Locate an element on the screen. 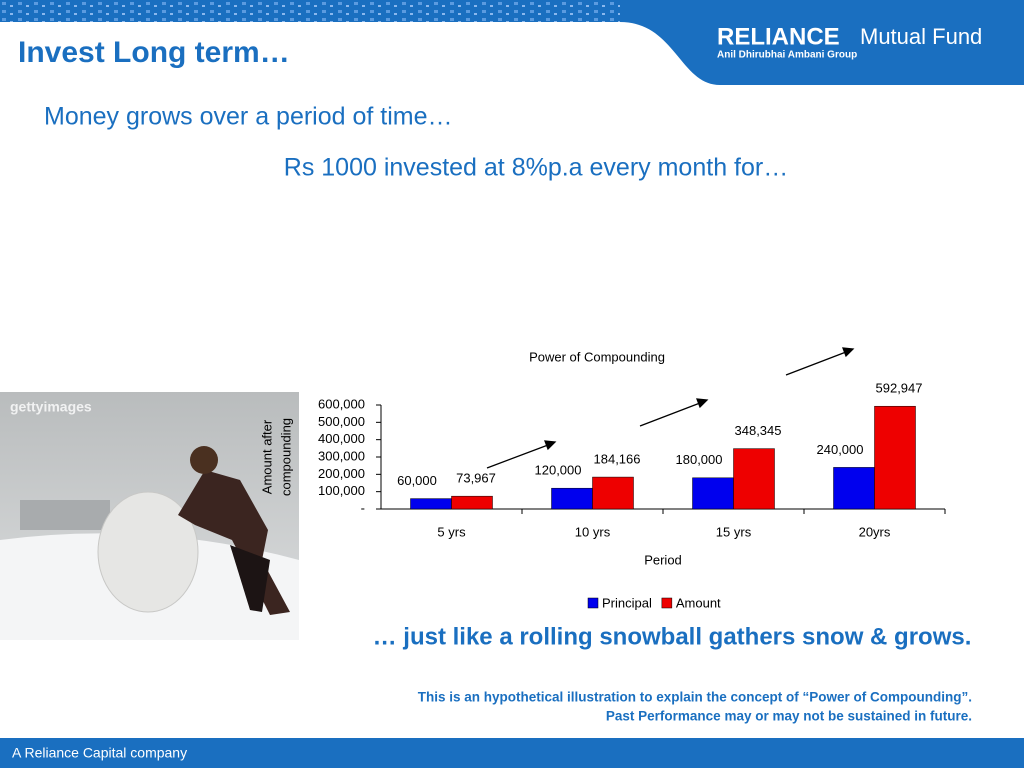 This screenshot has height=773, width=1024. legend-label: Amount is located at coordinates (698, 602).